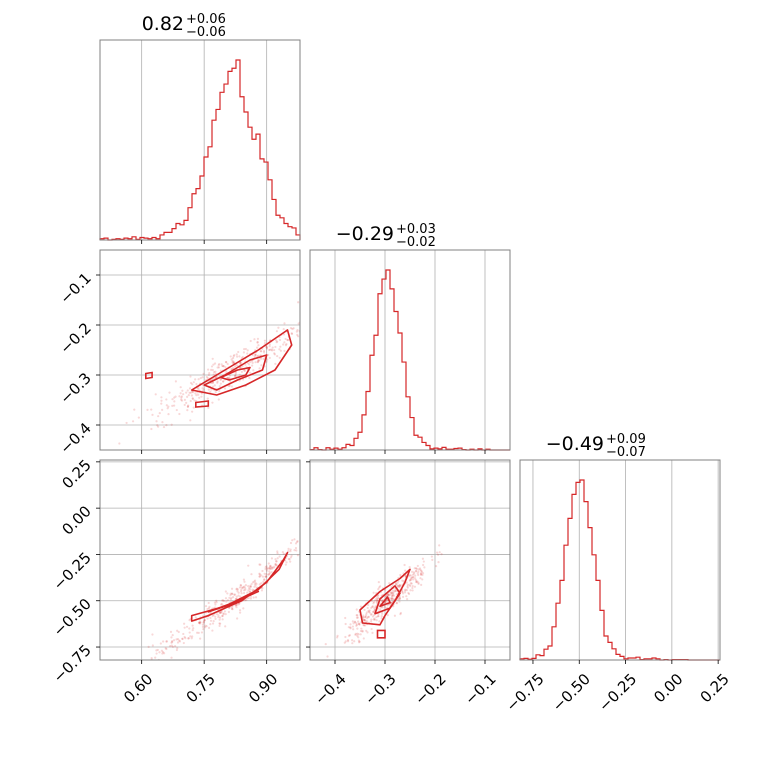  What do you see at coordinates (72, 571) in the screenshot?
I see `y-tick-label: −0.25` at bounding box center [72, 571].